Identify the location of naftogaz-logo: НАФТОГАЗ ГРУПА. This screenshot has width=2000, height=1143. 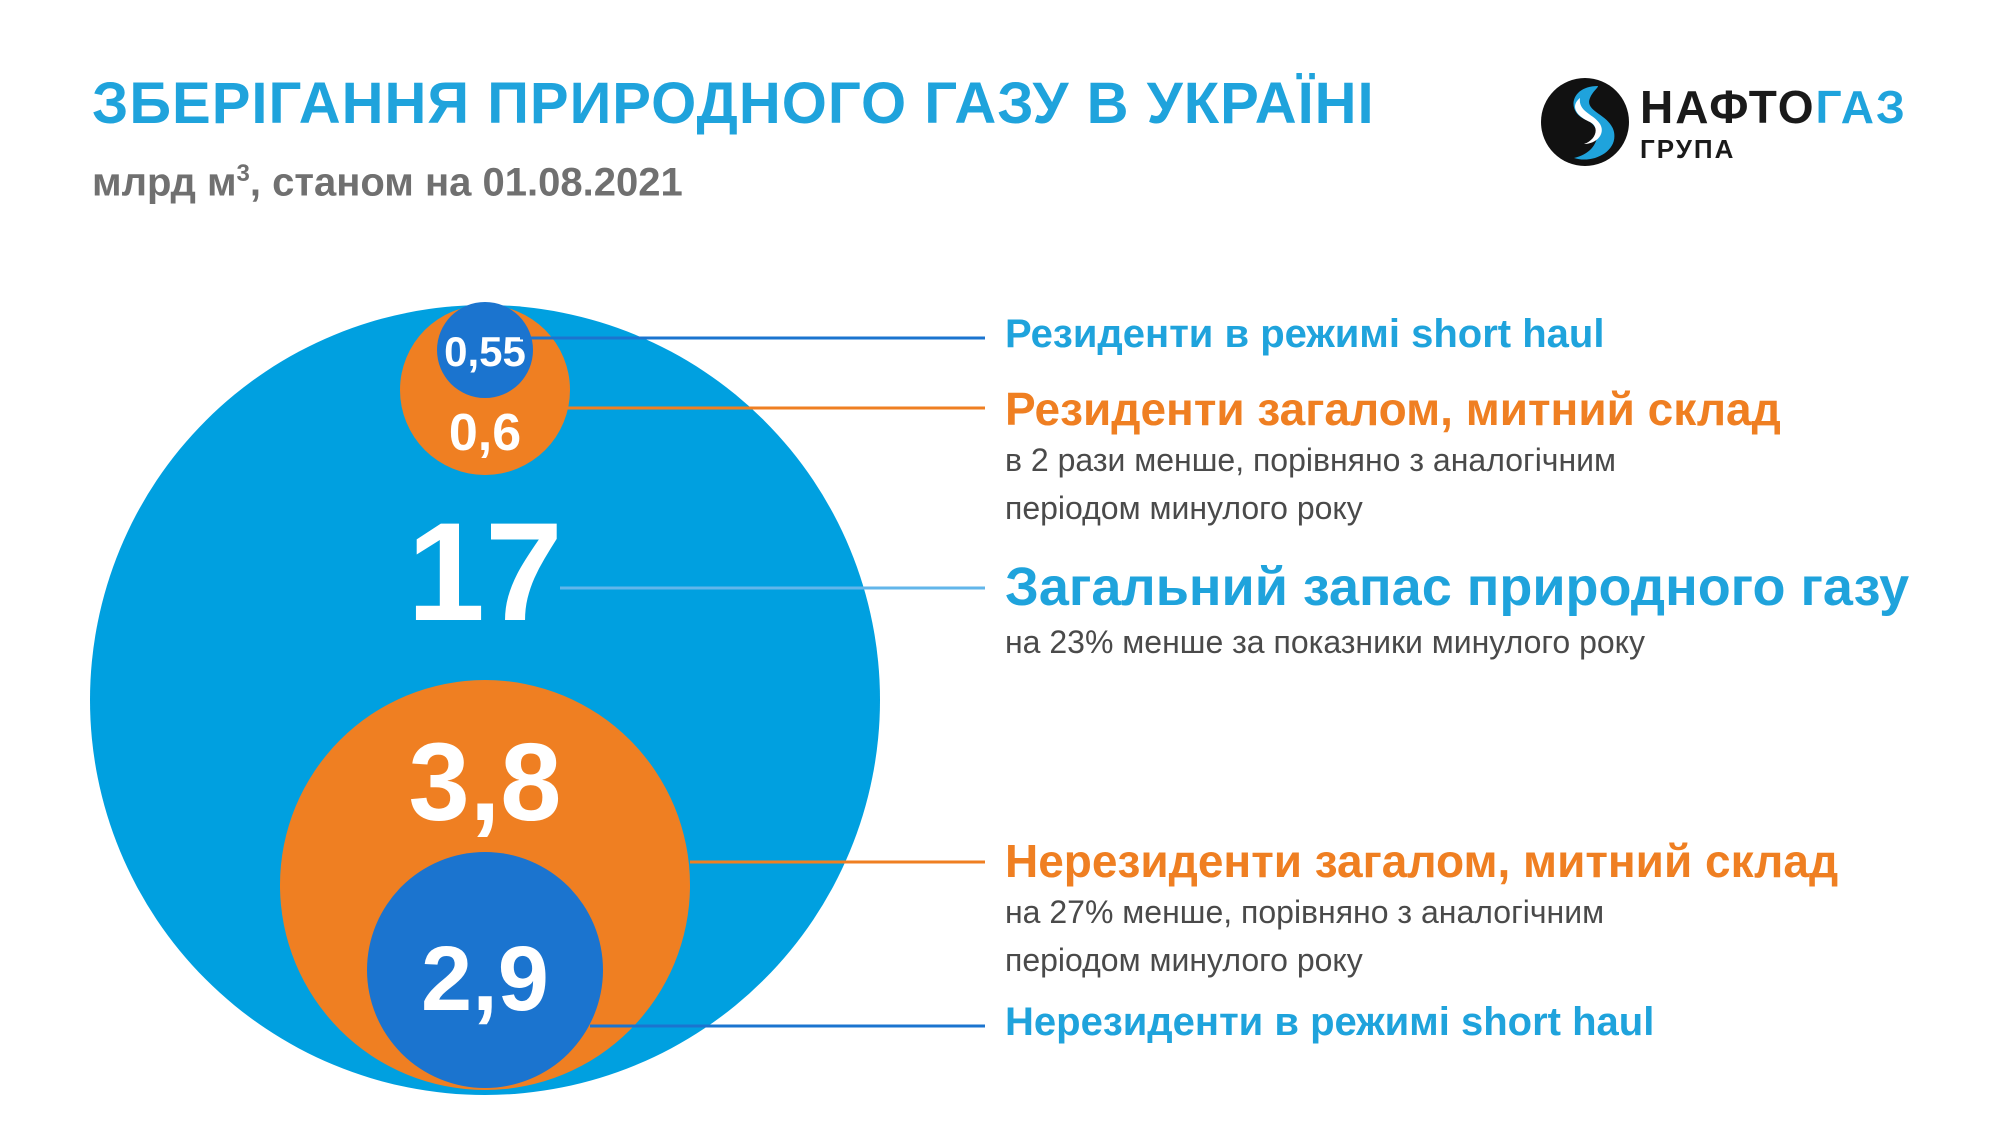
(1750, 122).